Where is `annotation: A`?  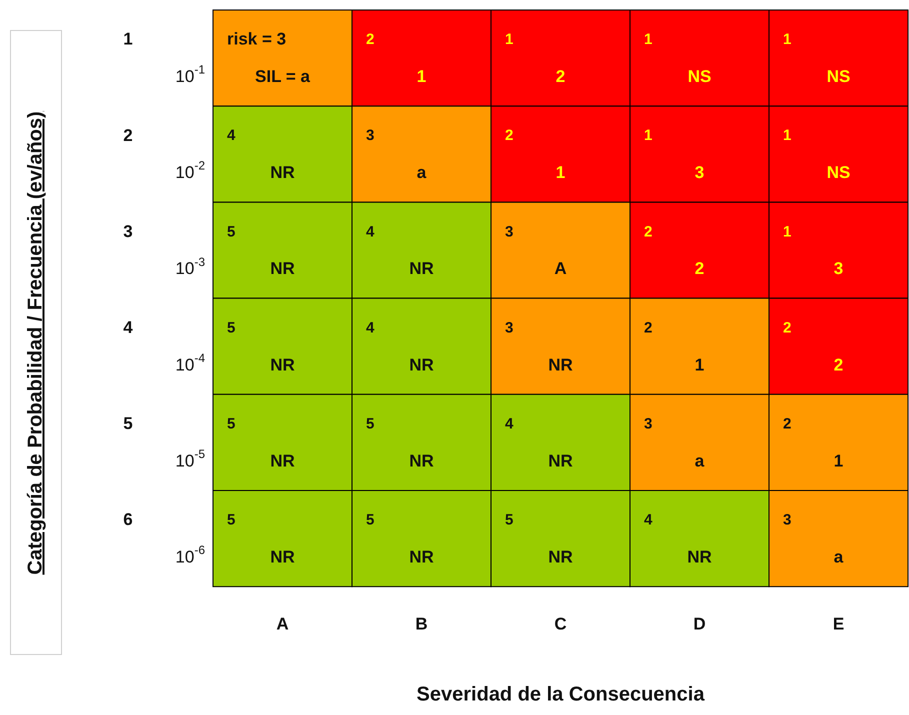 annotation: A is located at coordinates (560, 268).